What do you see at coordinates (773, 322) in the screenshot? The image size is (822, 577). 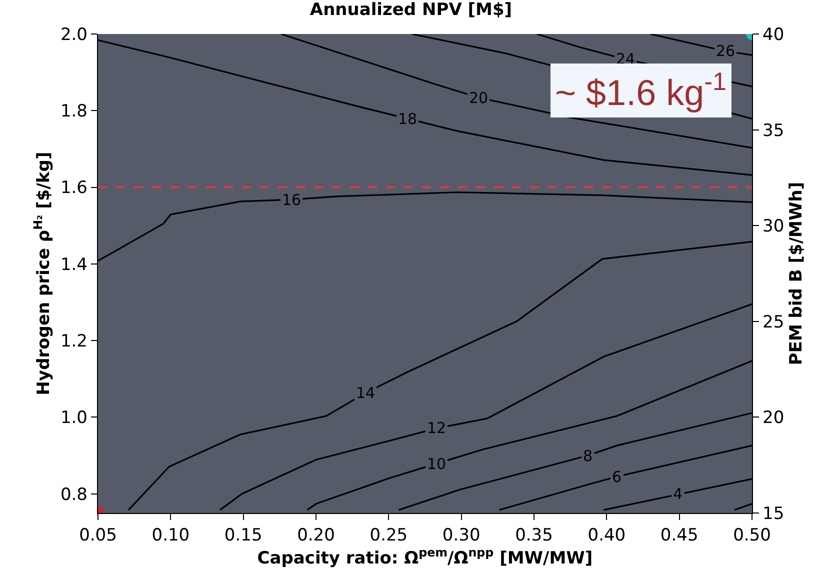 I see `y2-tick-label: 25` at bounding box center [773, 322].